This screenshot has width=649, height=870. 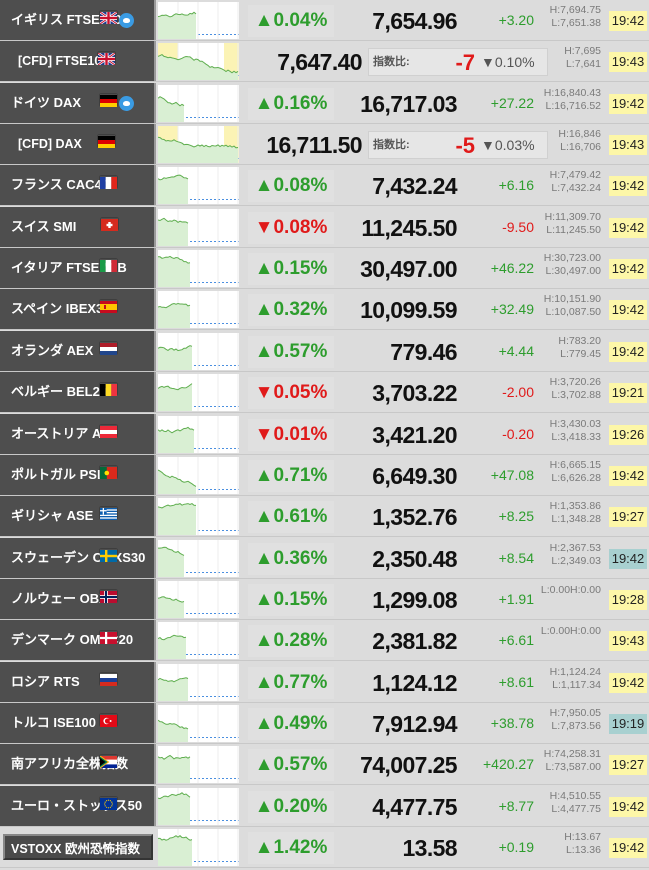 What do you see at coordinates (580, 147) in the screenshot?
I see `low-value: L:16,706` at bounding box center [580, 147].